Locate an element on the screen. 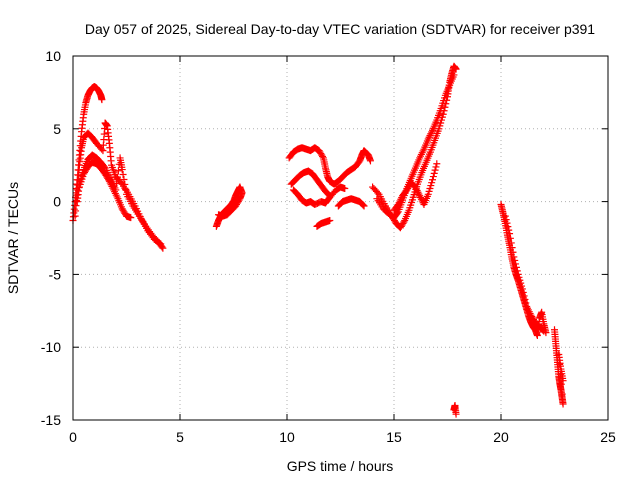 The image size is (640, 480). x-tick-label: 5 is located at coordinates (180, 437).